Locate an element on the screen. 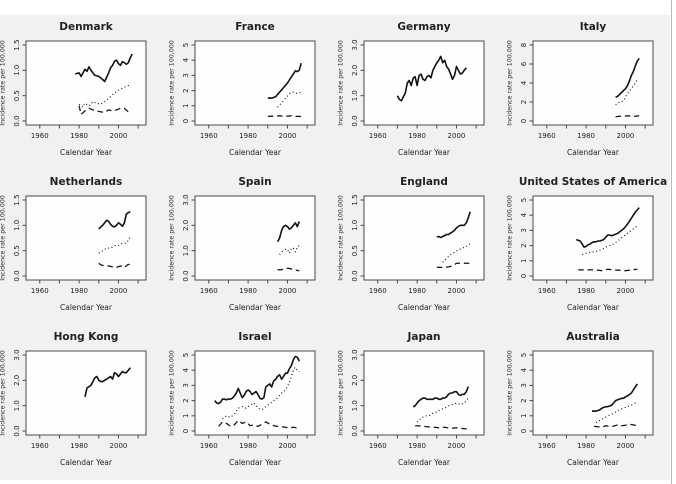  chart-title: Israel is located at coordinates (254, 337).